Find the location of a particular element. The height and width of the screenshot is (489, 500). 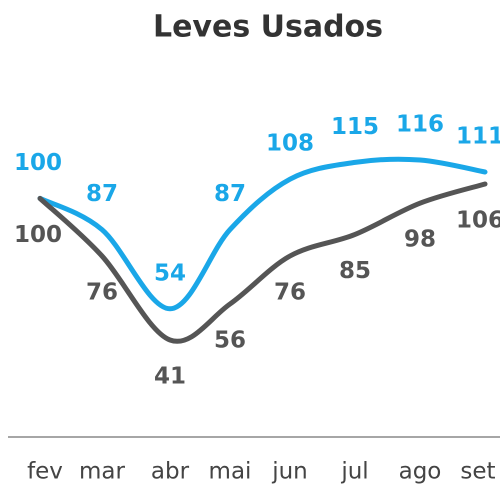

x-tick-label: jul is located at coordinates (354, 472).